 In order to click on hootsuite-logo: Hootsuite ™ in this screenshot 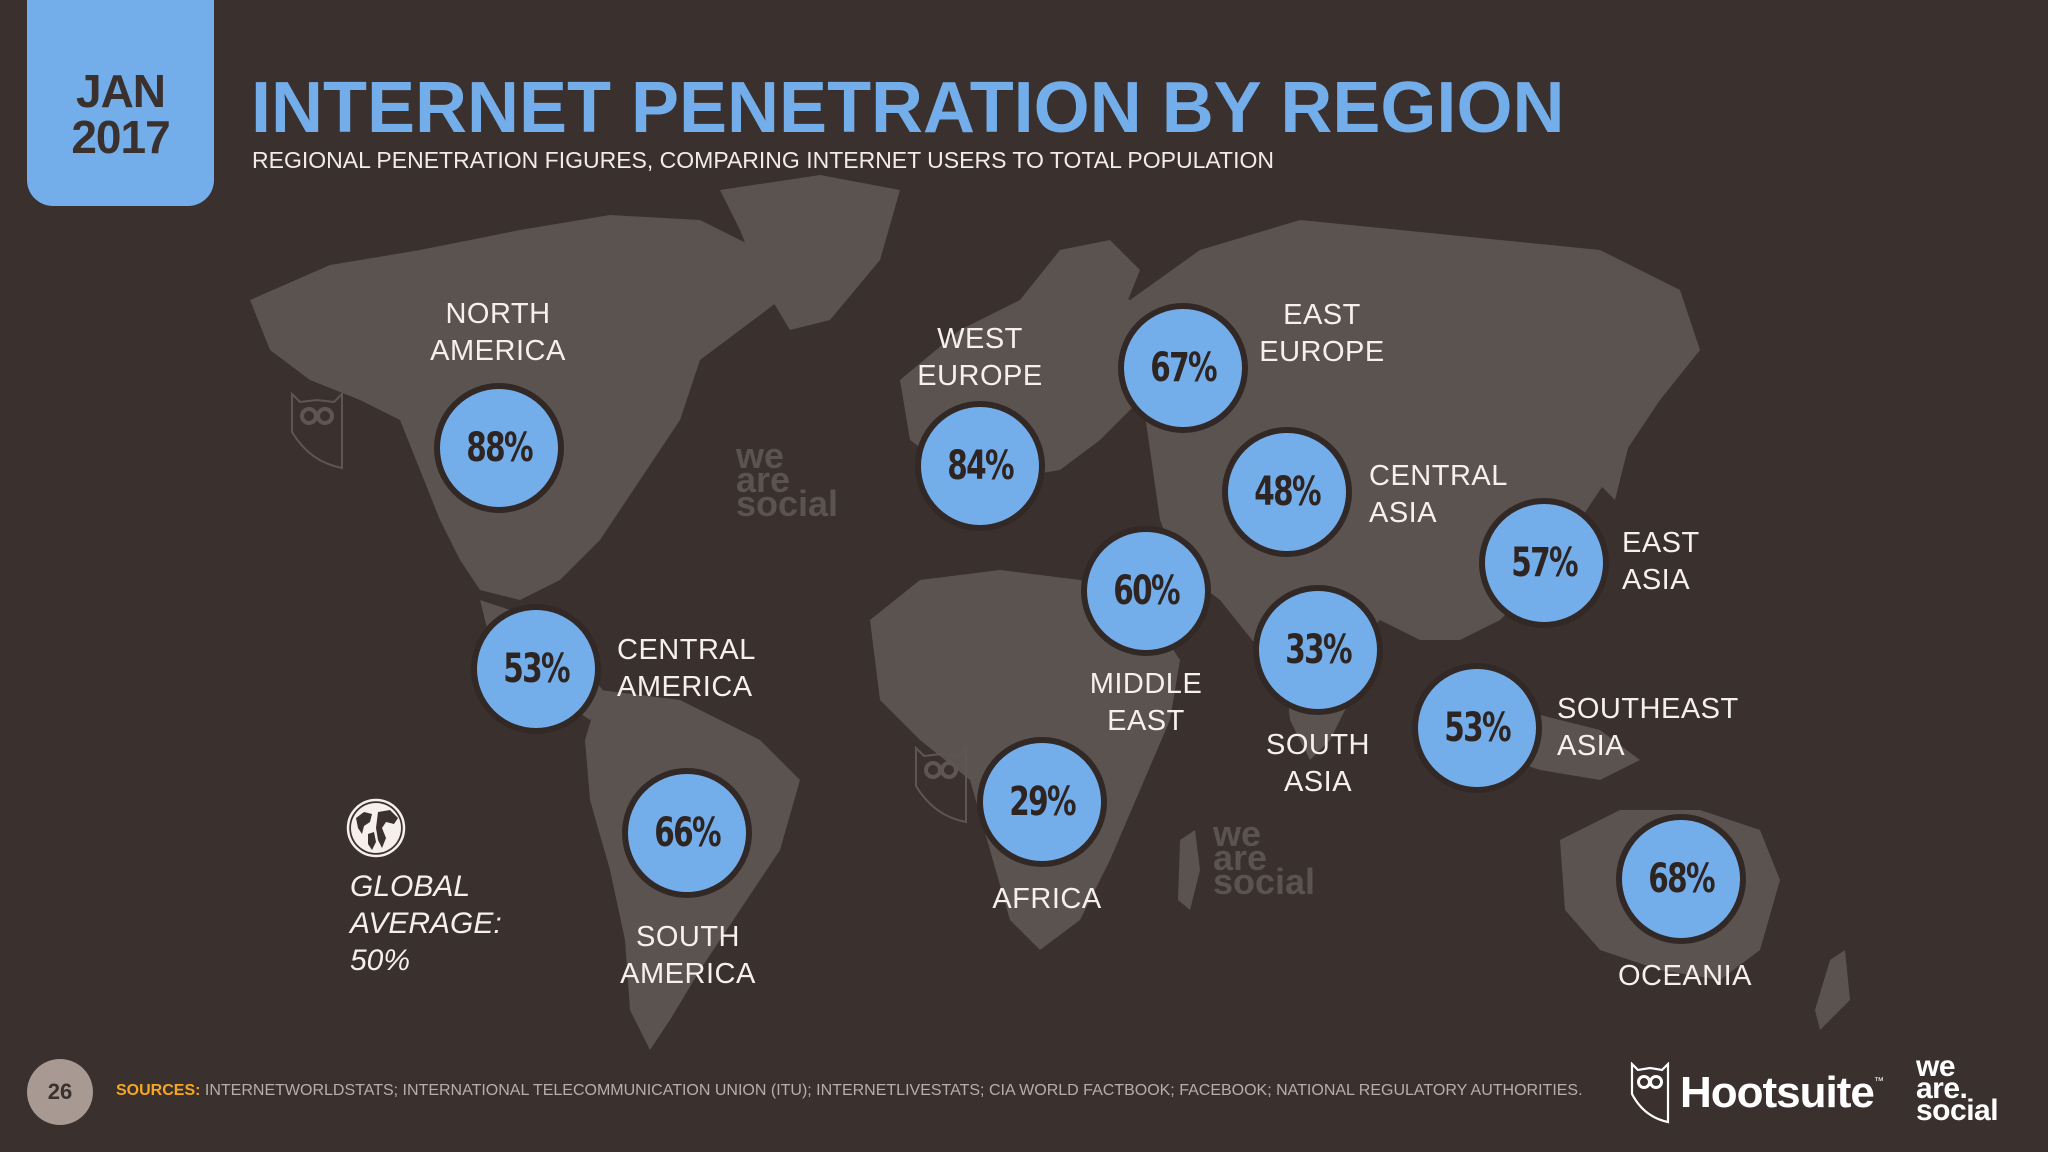, I will do `click(1757, 1093)`.